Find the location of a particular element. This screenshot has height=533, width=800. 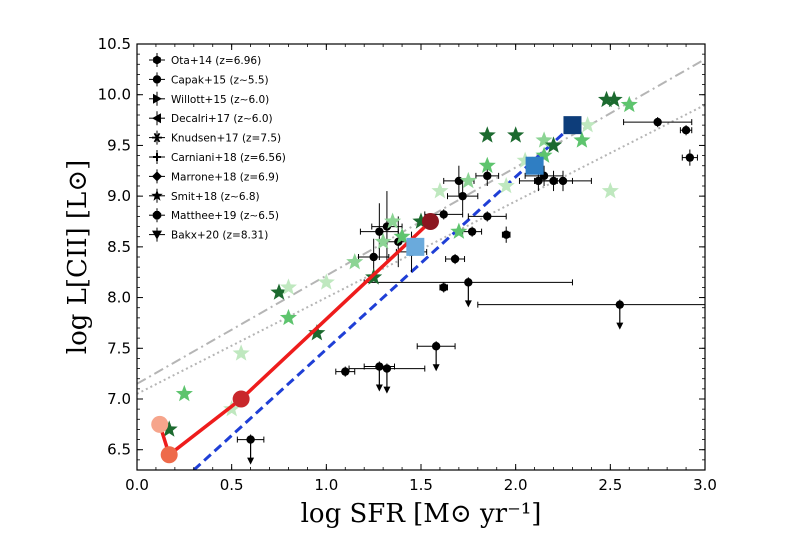

x-tick-label: 2.0 is located at coordinates (516, 485).